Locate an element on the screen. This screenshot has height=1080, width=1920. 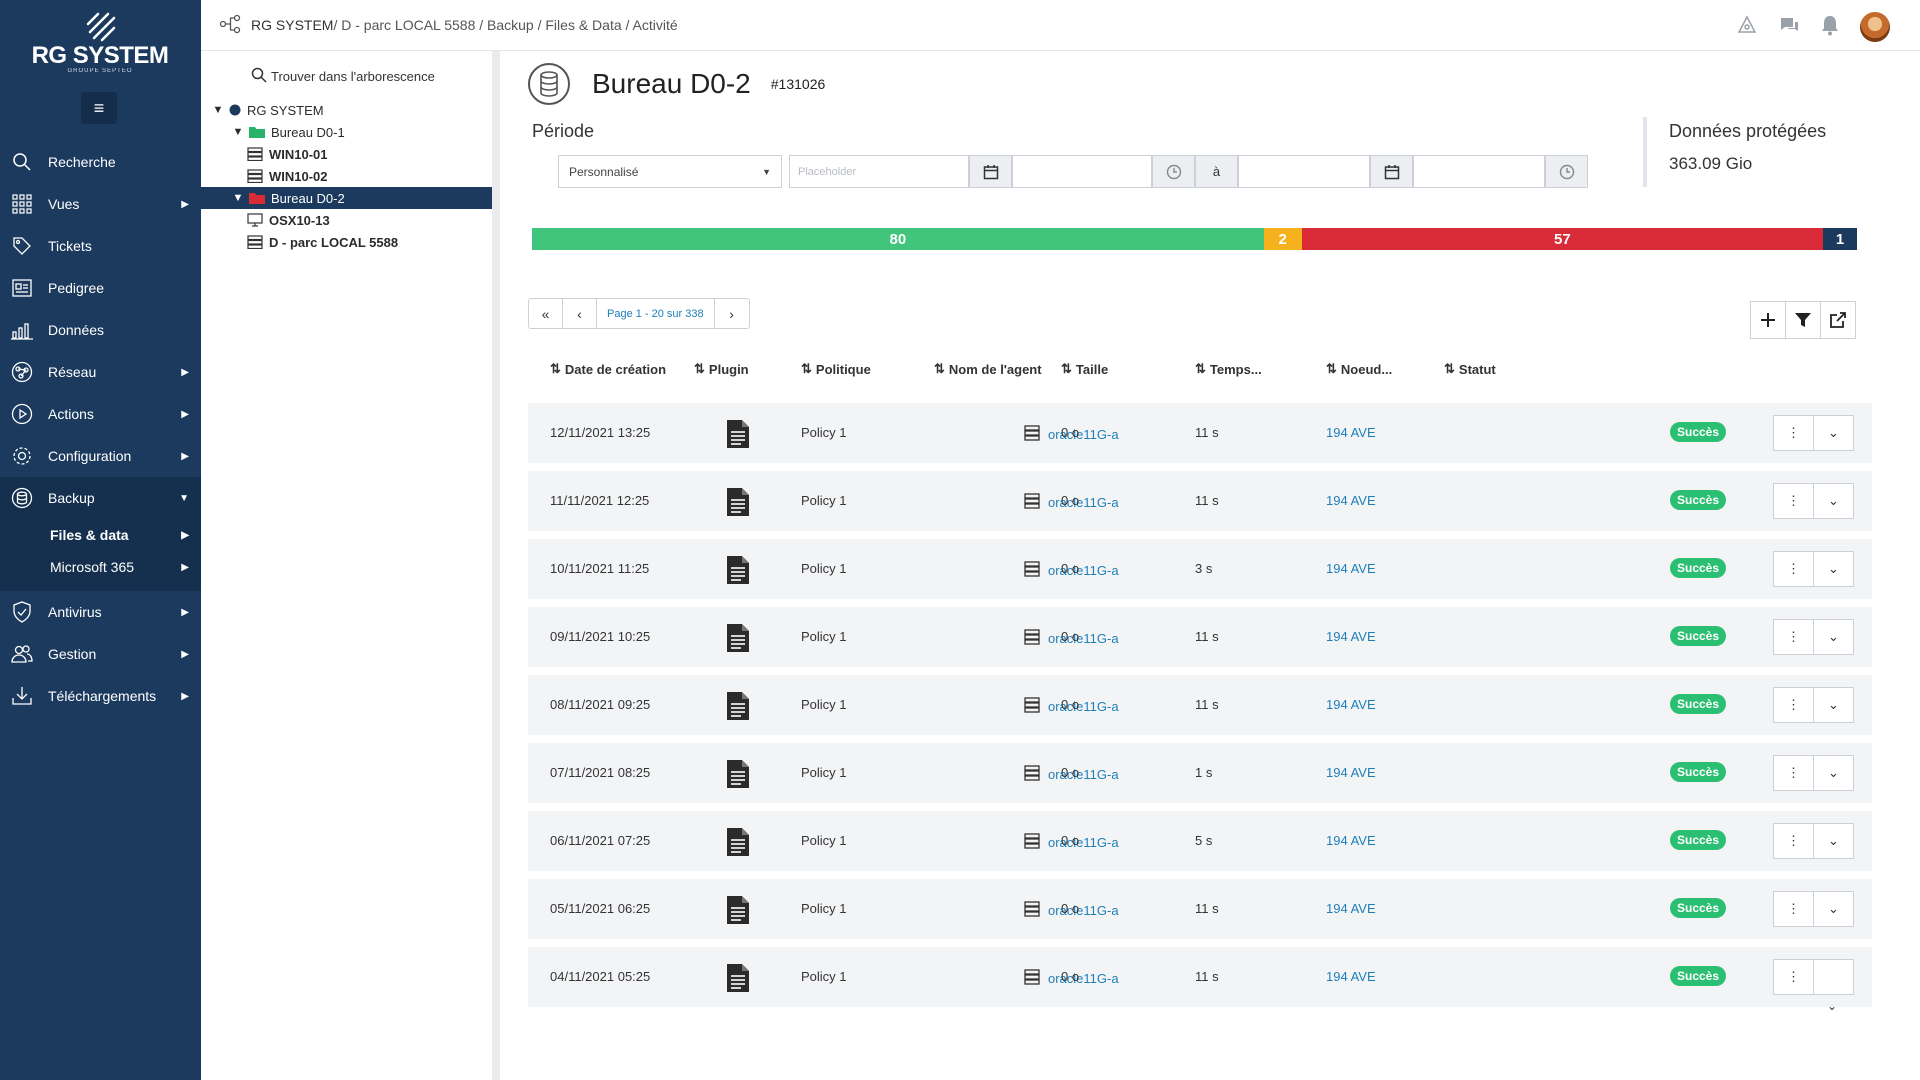
end-time-button is located at coordinates (1566, 171).